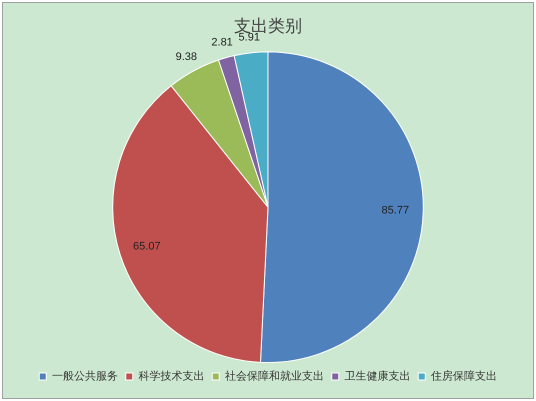 This screenshot has width=536, height=401. I want to click on legend-label: 社会保障和就业支出, so click(274, 375).